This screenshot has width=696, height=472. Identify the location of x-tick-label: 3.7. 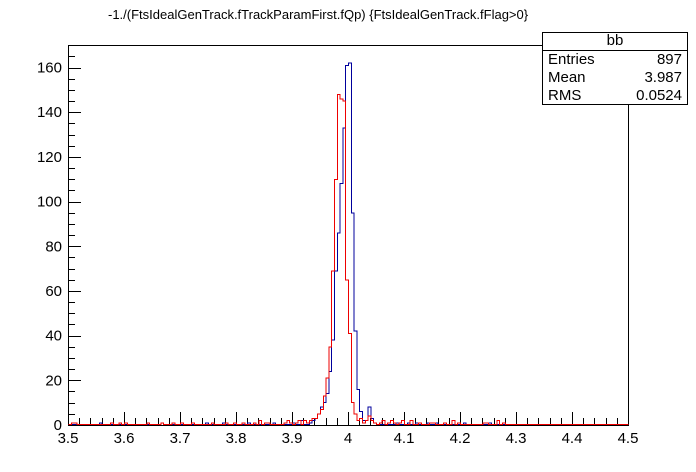
(180, 438).